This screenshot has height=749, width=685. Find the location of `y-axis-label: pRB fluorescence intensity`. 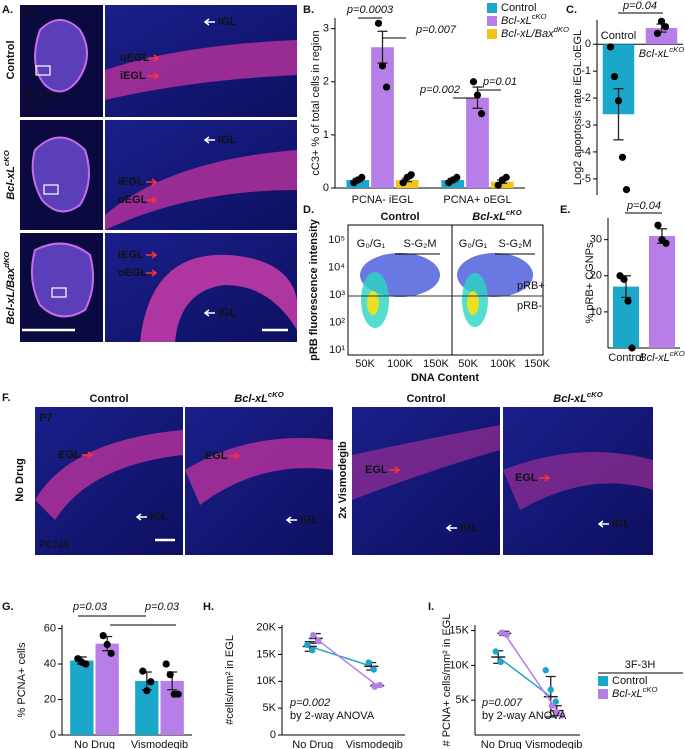

y-axis-label: pRB fluorescence intensity is located at coordinates (314, 289).